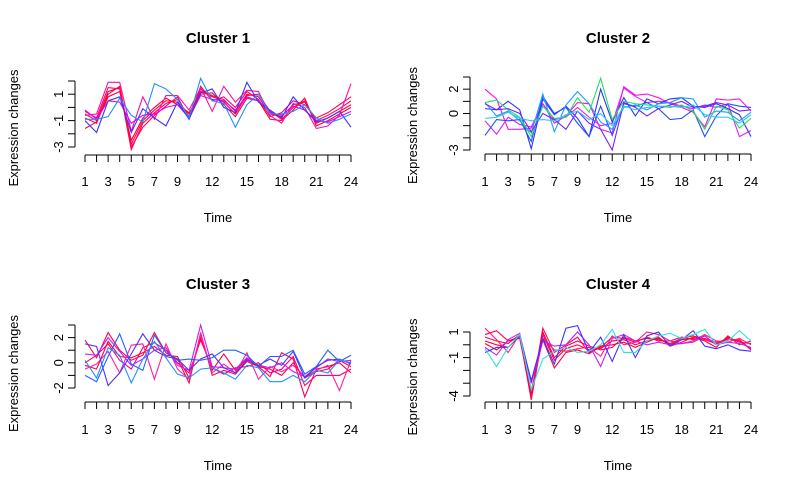  Describe the element at coordinates (618, 284) in the screenshot. I see `plot-title: Cluster 4` at that location.